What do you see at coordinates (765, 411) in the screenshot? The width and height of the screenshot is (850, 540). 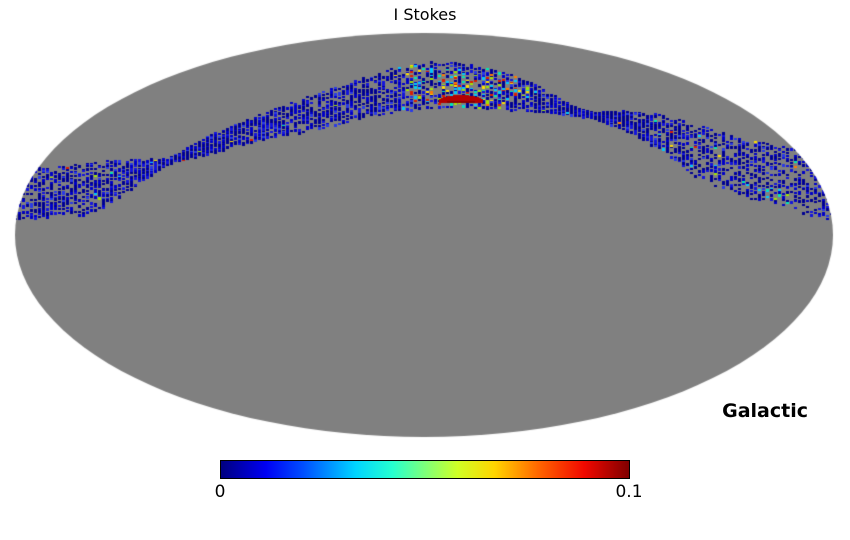 I see `coordinate-system-label: Galactic` at bounding box center [765, 411].